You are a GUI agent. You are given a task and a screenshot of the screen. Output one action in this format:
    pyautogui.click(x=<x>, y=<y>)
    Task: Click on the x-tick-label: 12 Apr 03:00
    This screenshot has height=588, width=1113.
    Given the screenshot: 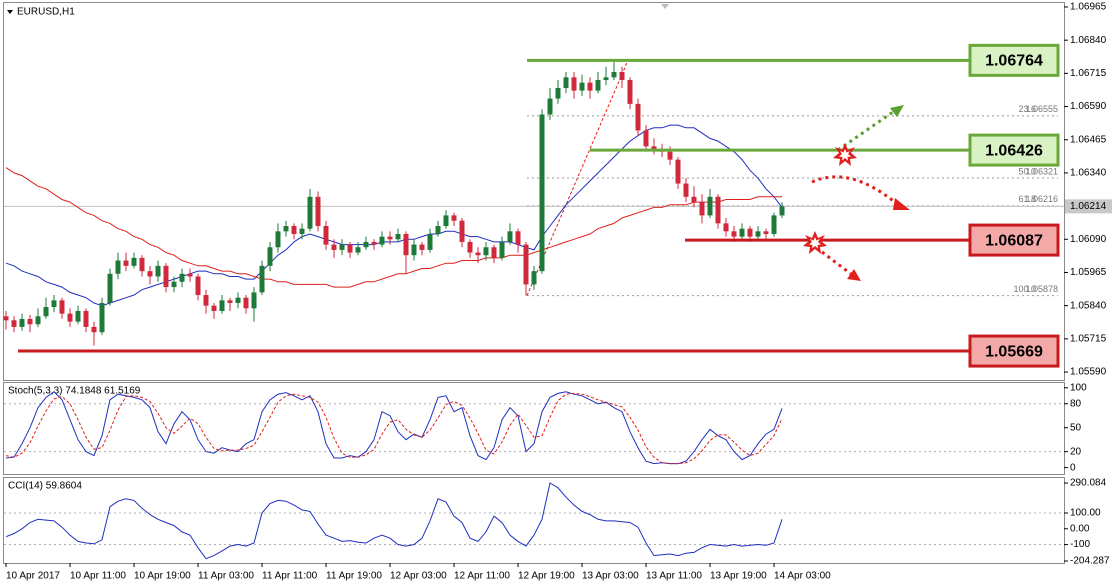 What is the action you would take?
    pyautogui.click(x=418, y=576)
    